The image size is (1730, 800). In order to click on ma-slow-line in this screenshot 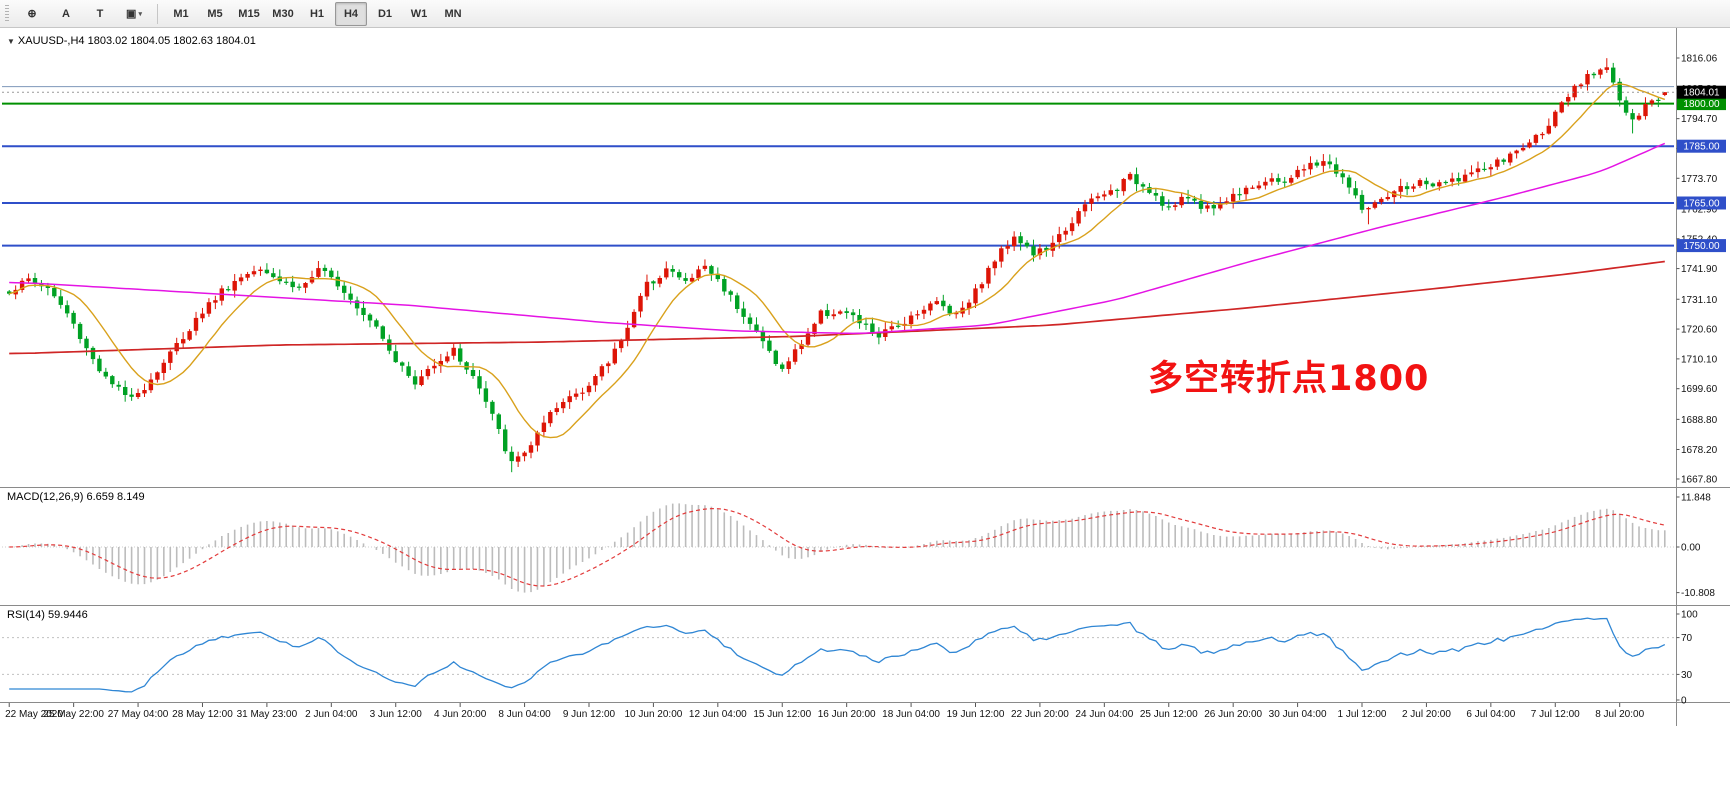, I will do `click(837, 307)`.